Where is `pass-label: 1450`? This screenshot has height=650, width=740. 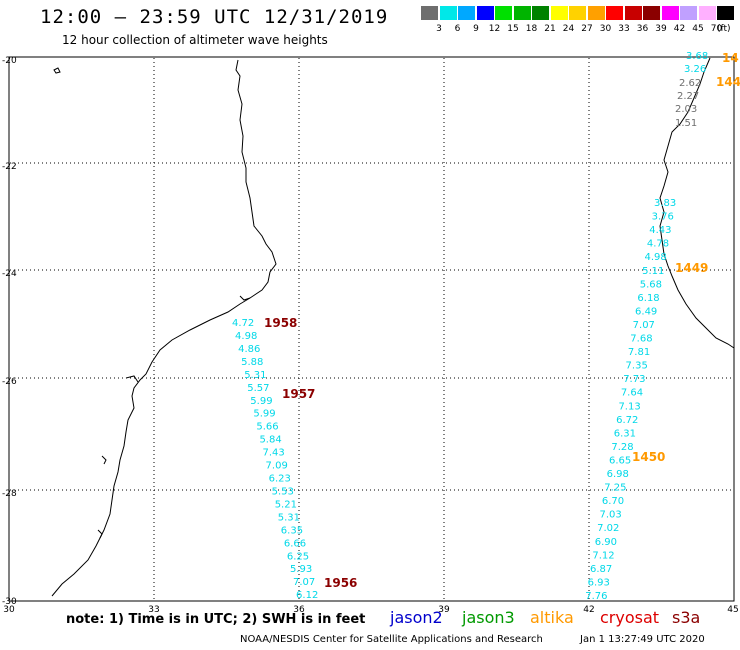
pass-label: 1450 is located at coordinates (648, 457).